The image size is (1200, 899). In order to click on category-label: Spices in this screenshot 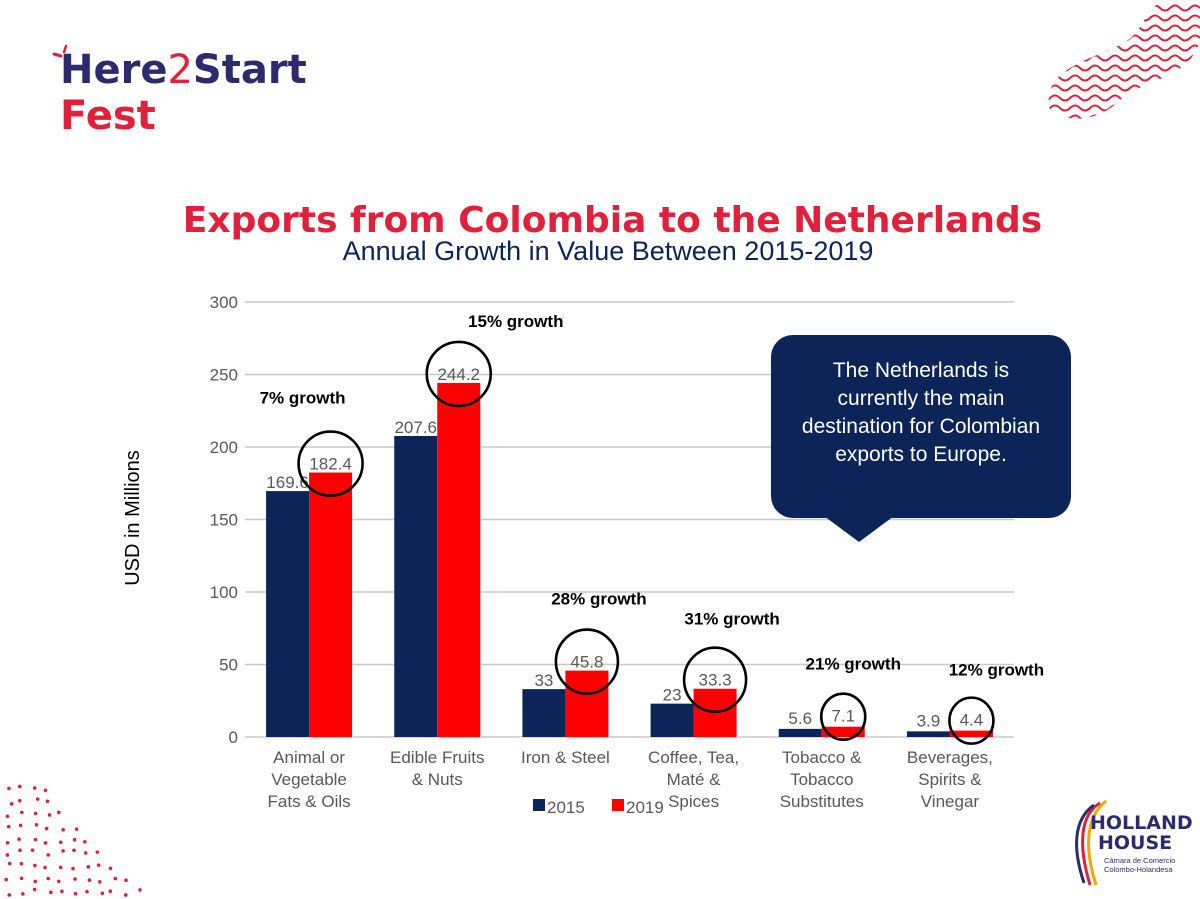, I will do `click(693, 801)`.